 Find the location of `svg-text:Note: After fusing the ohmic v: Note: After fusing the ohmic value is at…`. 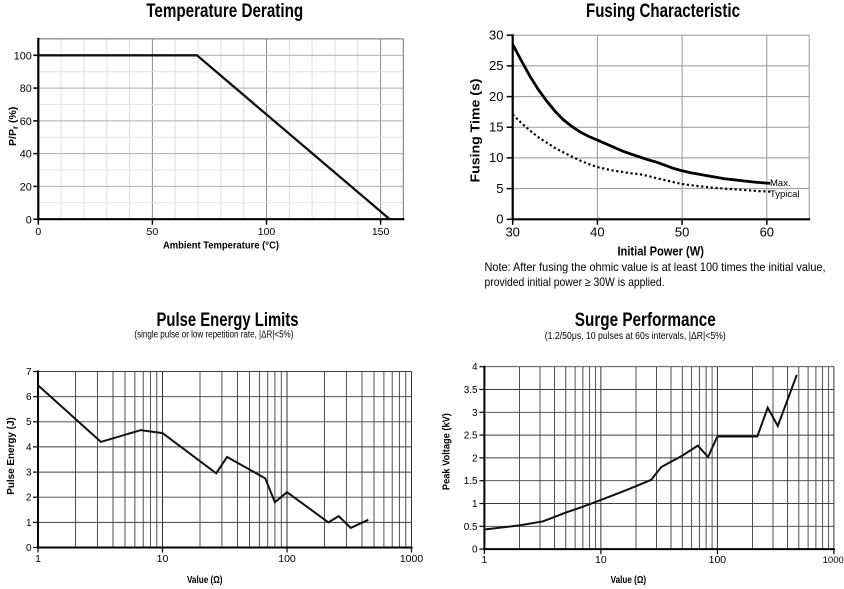

svg-text:Note: After fusing the ohmic v: Note: After fusing the ohmic value is at… is located at coordinates (655, 267).